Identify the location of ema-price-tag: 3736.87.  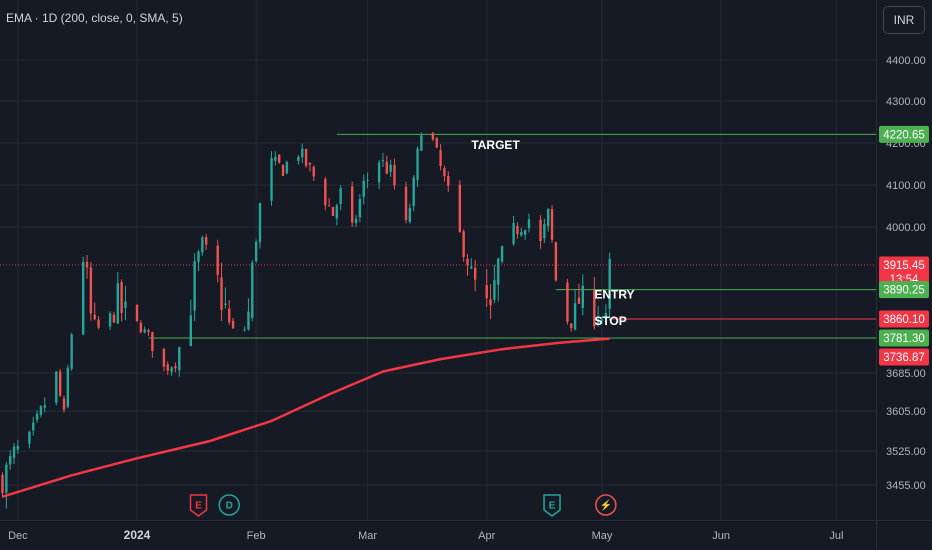
(904, 357).